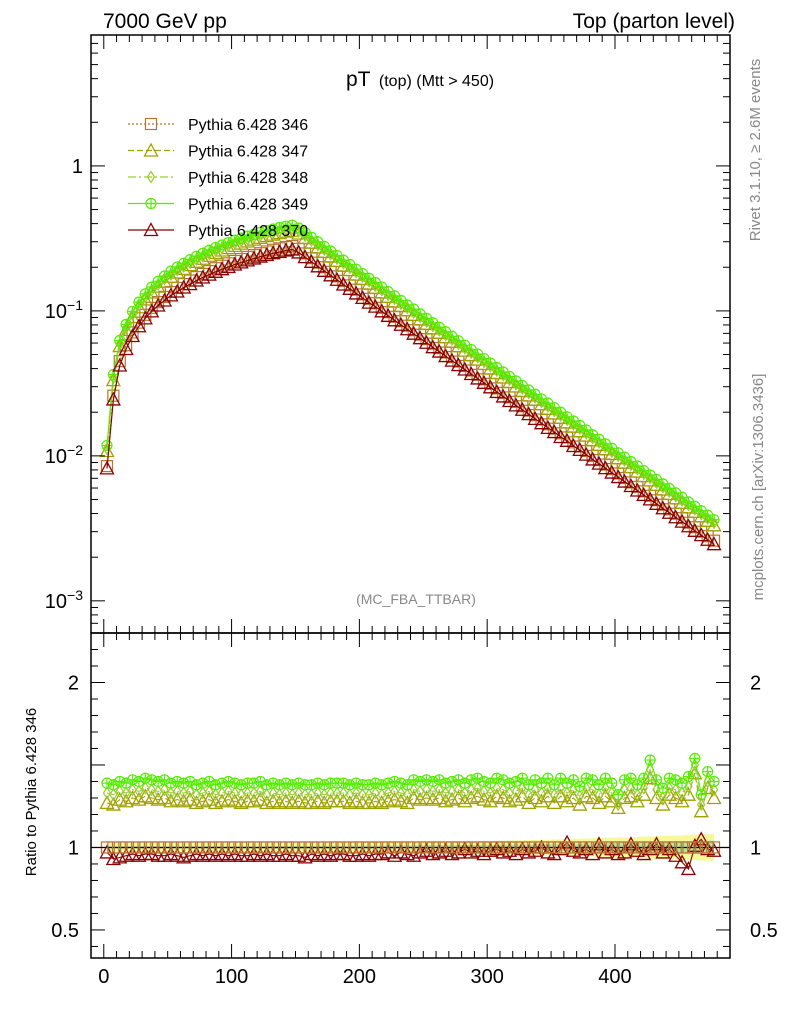 Image resolution: width=786 pixels, height=1024 pixels. Describe the element at coordinates (103, 977) in the screenshot. I see `x-tick-label: 0` at that location.